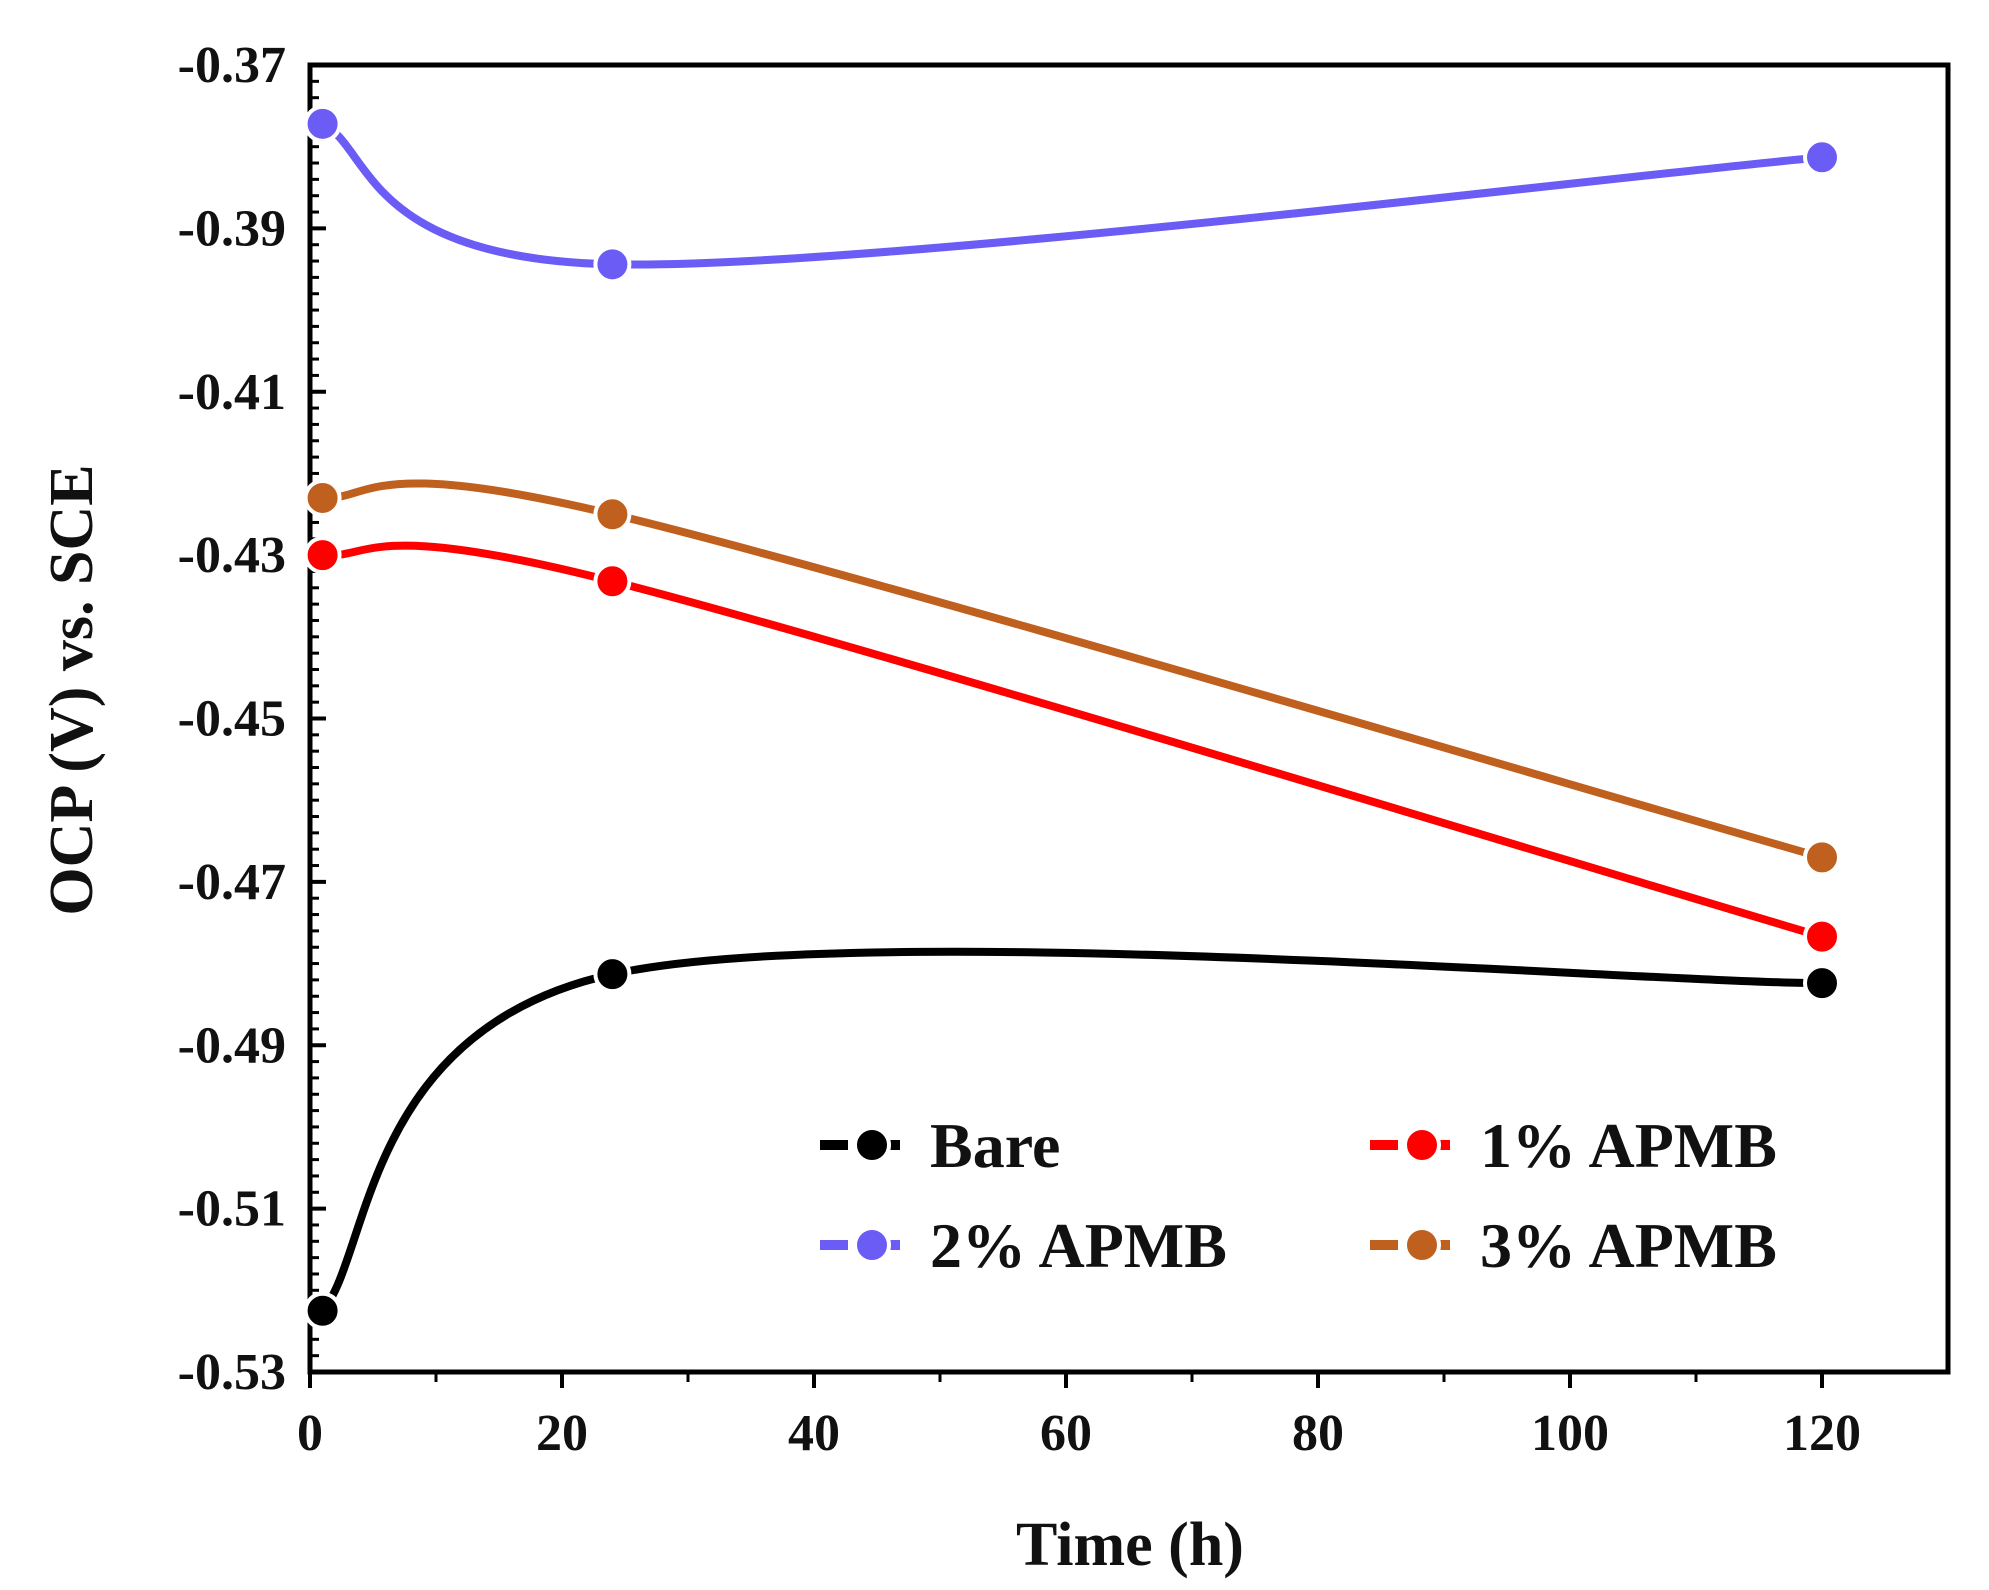 The width and height of the screenshot is (1989, 1590). Describe the element at coordinates (995, 1145) in the screenshot. I see `legend-label: Bare` at that location.